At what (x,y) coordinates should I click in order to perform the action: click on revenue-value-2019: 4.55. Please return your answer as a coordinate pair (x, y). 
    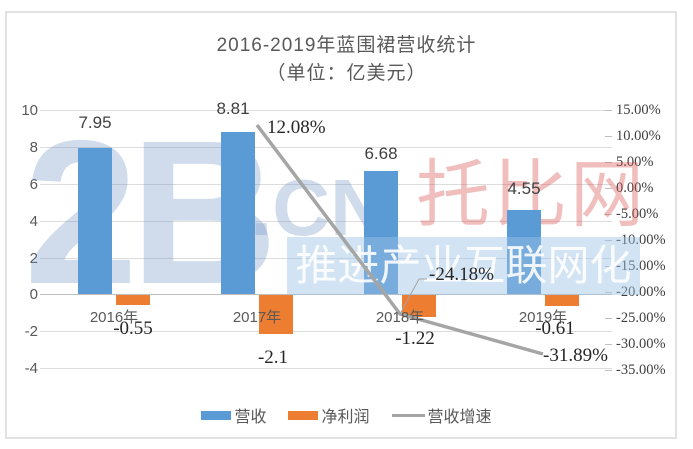
    Looking at the image, I should click on (524, 188).